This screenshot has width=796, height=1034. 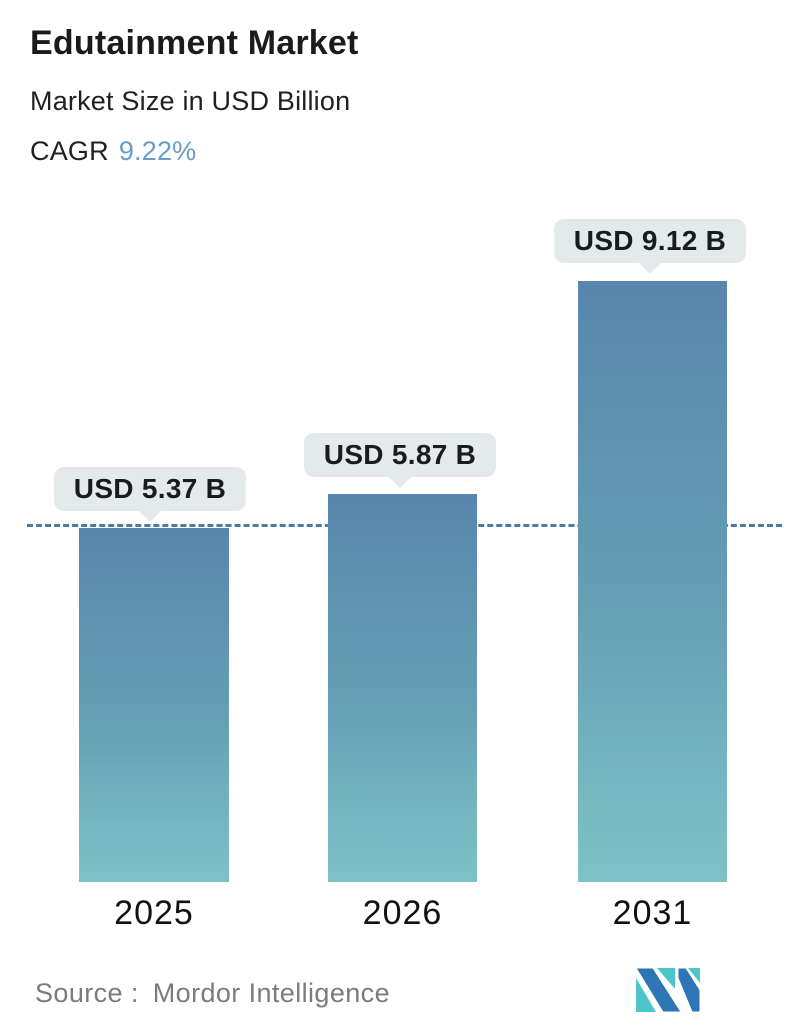 I want to click on x-axis-label-2031: 2031, so click(x=652, y=913).